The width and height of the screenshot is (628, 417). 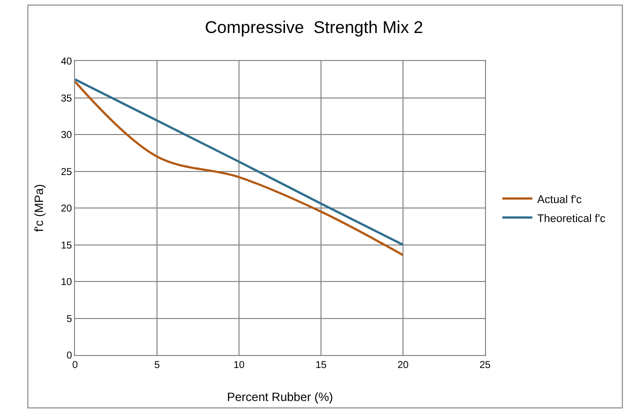 What do you see at coordinates (280, 397) in the screenshot?
I see `x-axis-title: Percent Rubber (%)` at bounding box center [280, 397].